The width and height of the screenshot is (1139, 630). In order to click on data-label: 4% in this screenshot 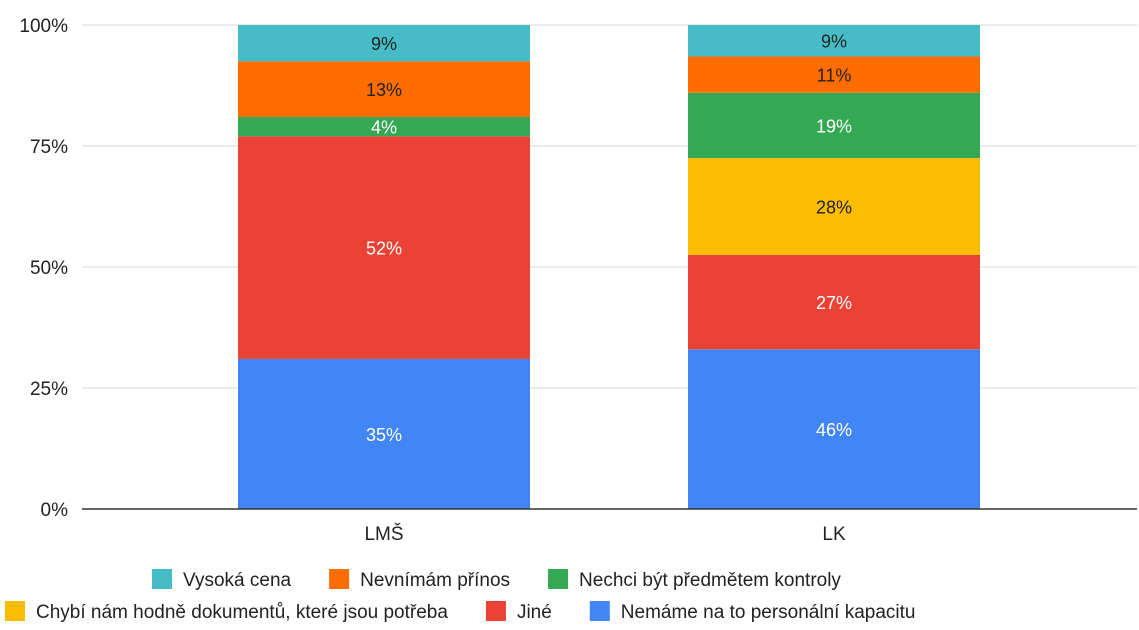, I will do `click(384, 128)`.